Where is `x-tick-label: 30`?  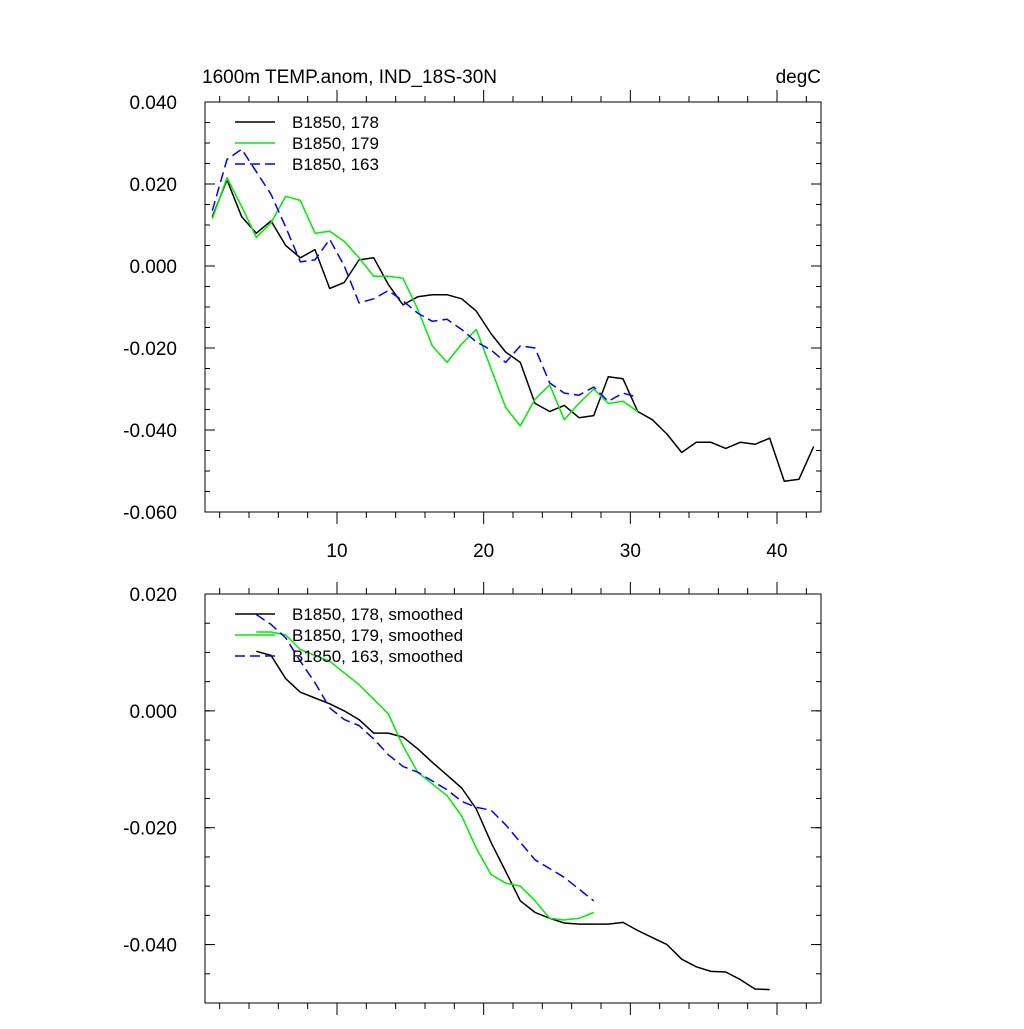
x-tick-label: 30 is located at coordinates (630, 551).